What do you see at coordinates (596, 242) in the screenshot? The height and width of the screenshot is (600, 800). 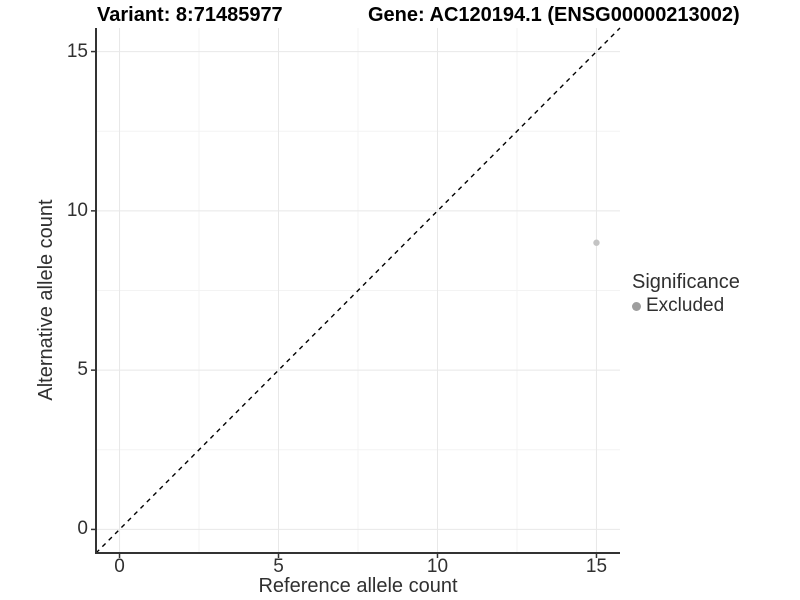 I see `data-point` at bounding box center [596, 242].